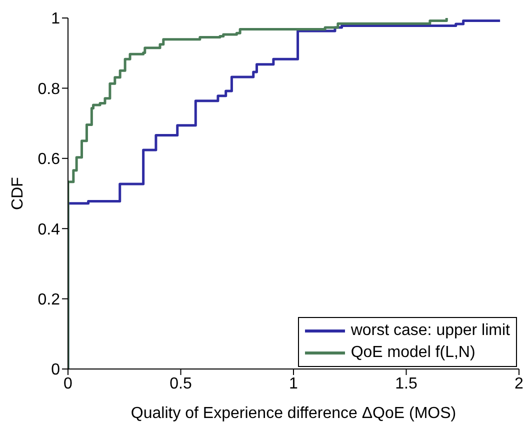  Describe the element at coordinates (55, 19) in the screenshot. I see `y-tick-label: 1` at that location.